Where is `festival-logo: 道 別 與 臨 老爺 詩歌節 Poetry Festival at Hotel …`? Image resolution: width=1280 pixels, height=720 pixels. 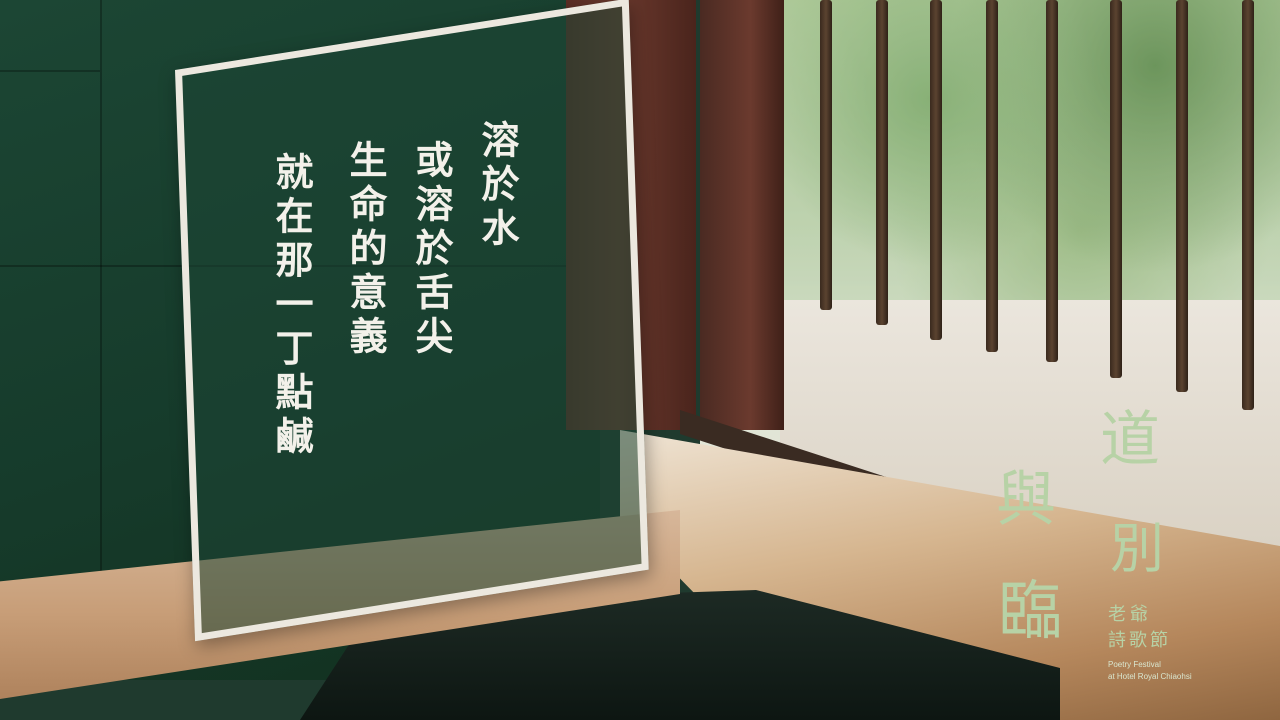
festival-logo: 道 別 與 臨 老爺 詩歌節 Poetry Festival at Hotel … is located at coordinates (1120, 560).